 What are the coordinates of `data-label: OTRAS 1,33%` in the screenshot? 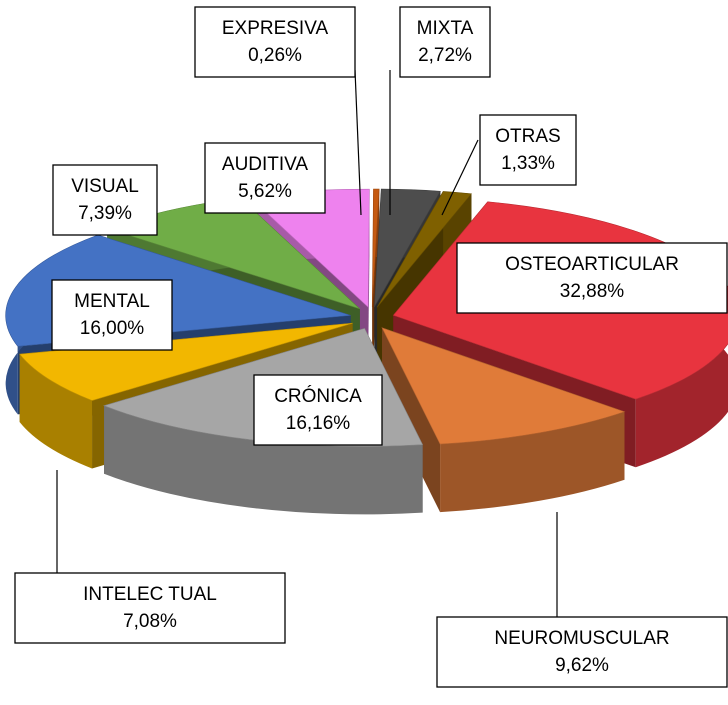 It's located at (528, 150).